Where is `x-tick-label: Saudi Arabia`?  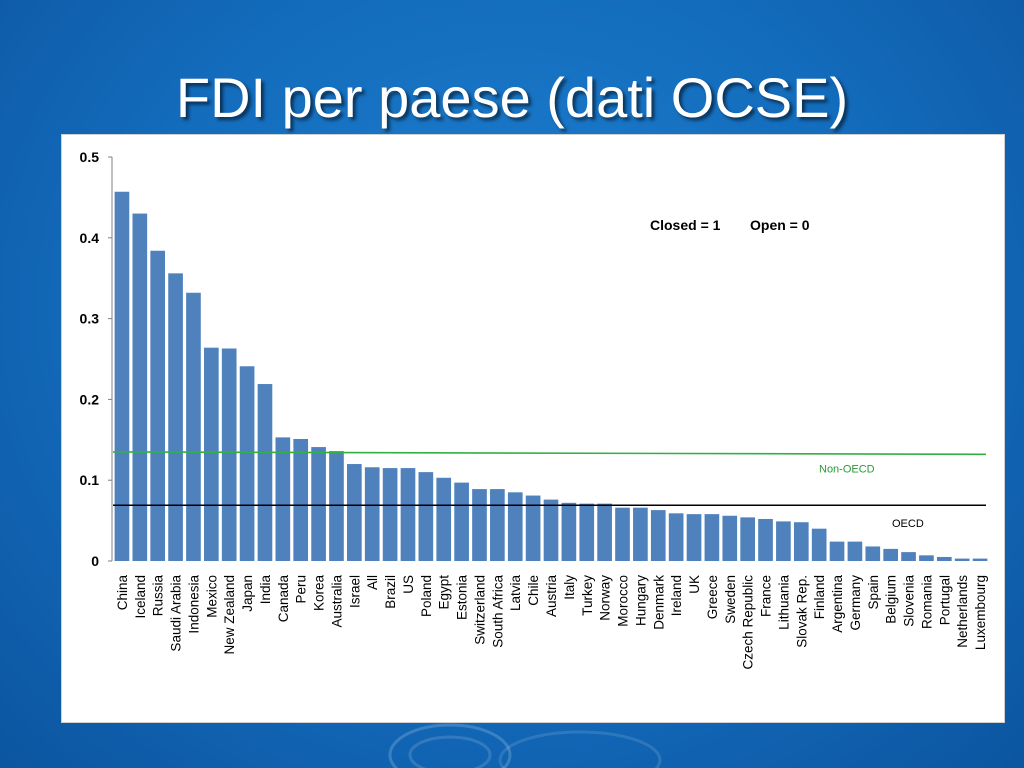 x-tick-label: Saudi Arabia is located at coordinates (176, 613).